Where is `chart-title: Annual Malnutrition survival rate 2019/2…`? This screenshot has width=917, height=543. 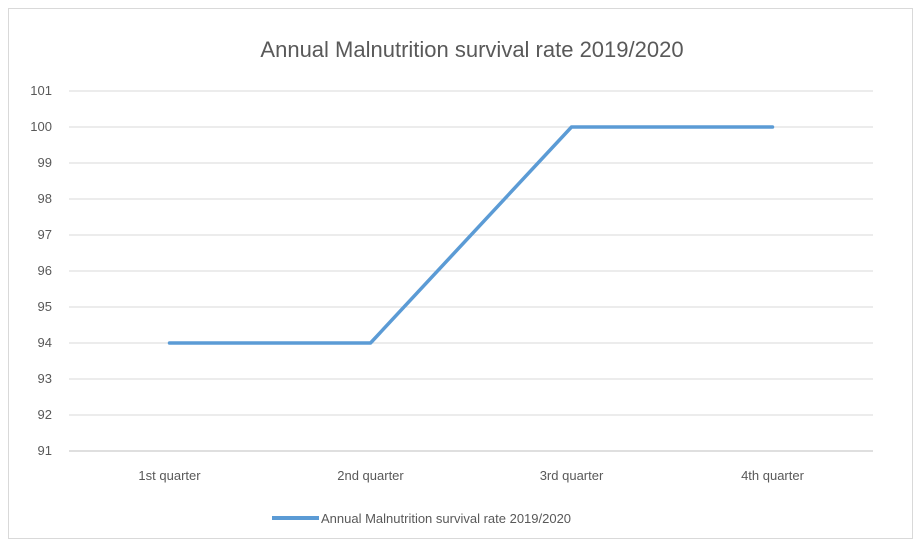
chart-title: Annual Malnutrition survival rate 2019/2… is located at coordinates (471, 49).